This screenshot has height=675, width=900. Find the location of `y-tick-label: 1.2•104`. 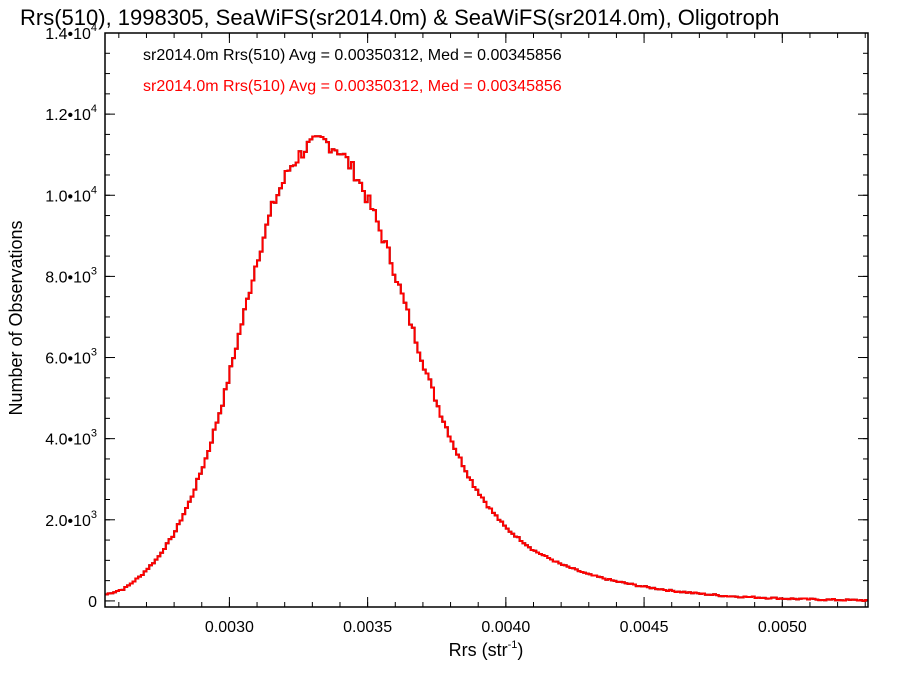

y-tick-label: 1.2•104 is located at coordinates (71, 113).